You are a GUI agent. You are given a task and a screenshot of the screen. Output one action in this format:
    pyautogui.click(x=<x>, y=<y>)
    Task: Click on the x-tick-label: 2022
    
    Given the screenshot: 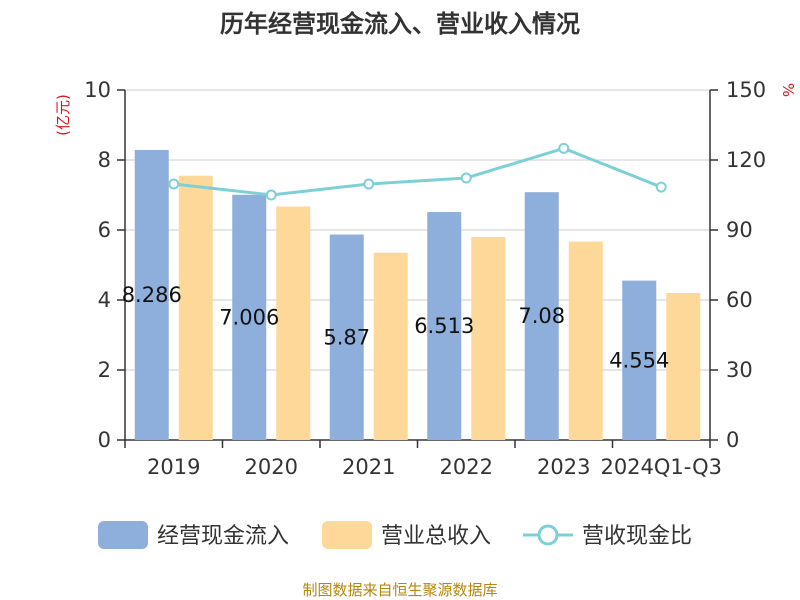 What is the action you would take?
    pyautogui.click(x=466, y=467)
    